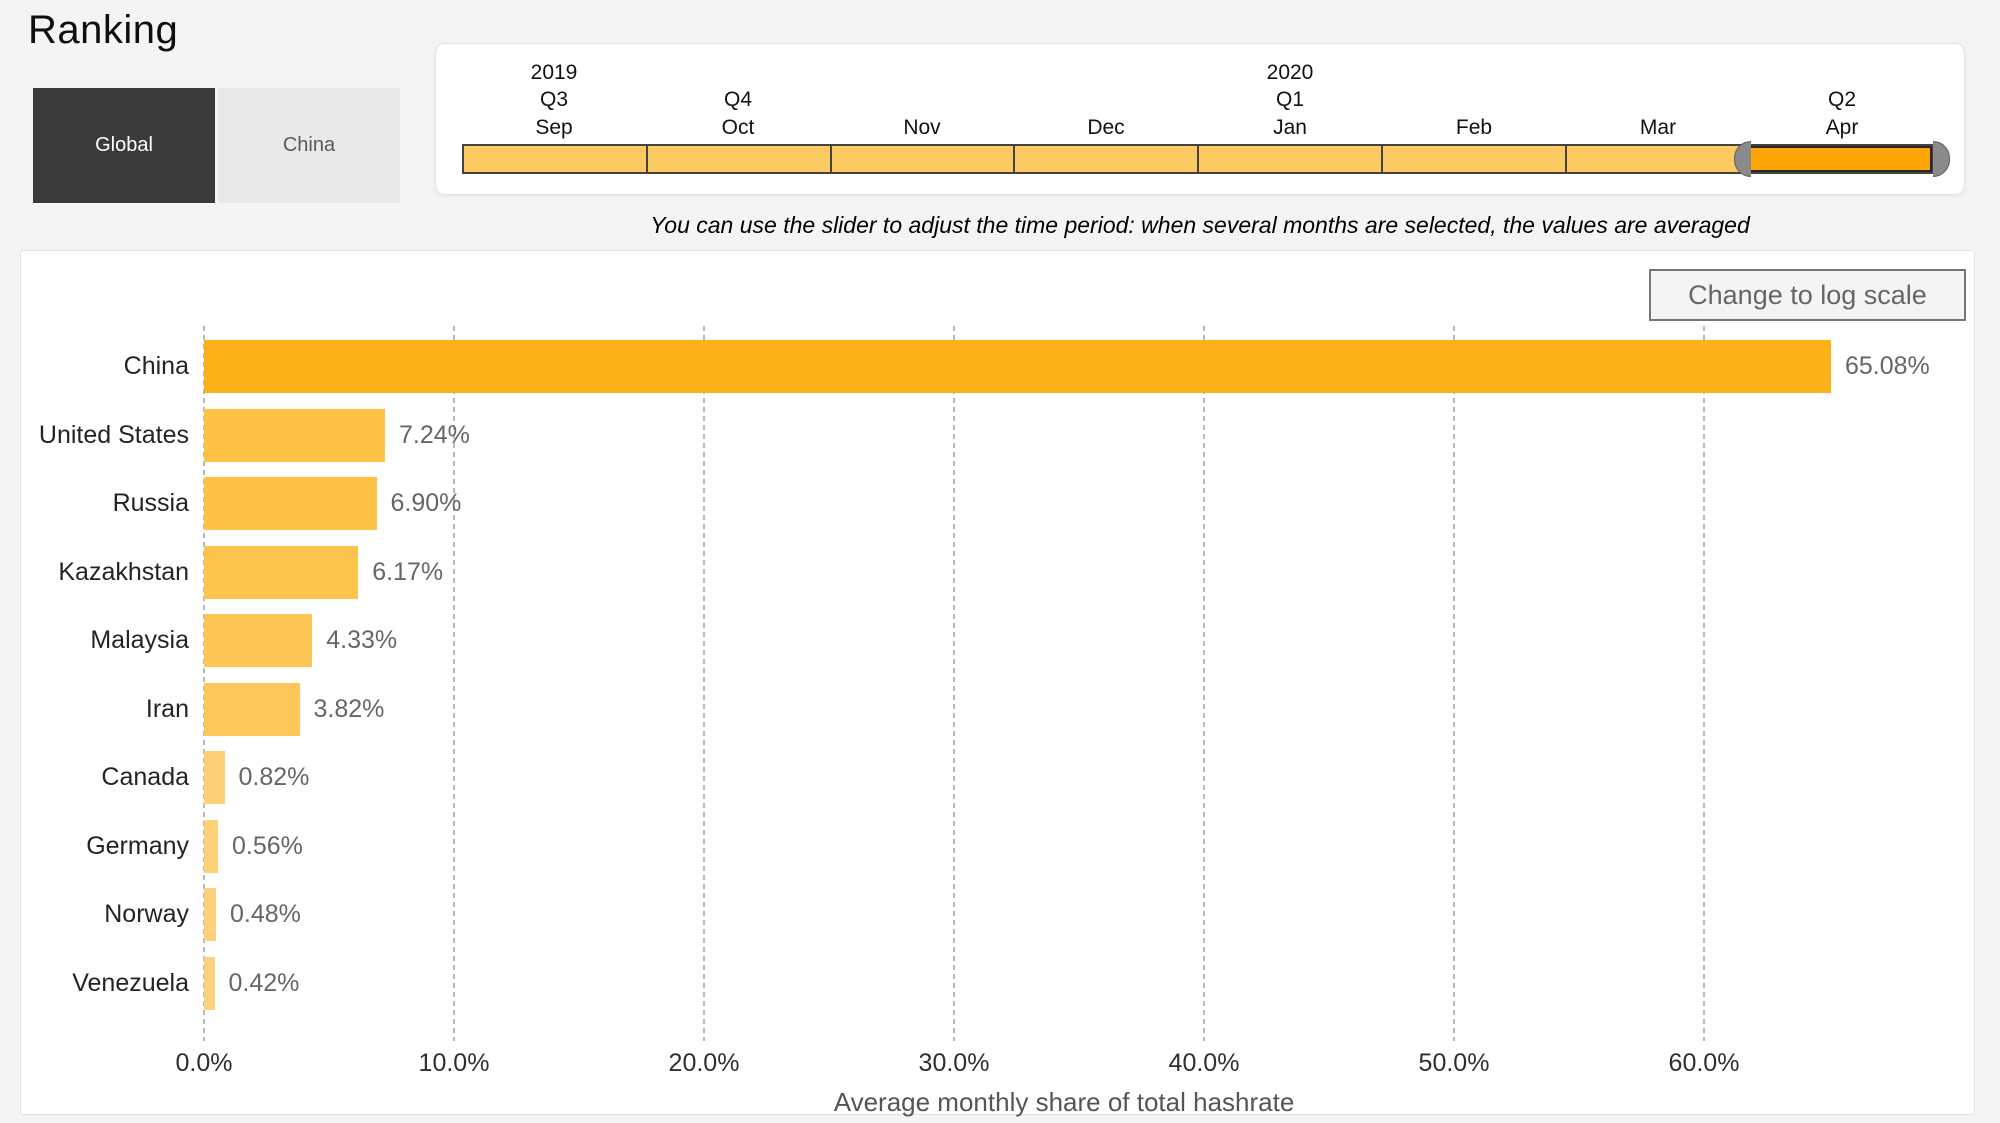 The height and width of the screenshot is (1123, 2000). I want to click on chart-row-canada: Canada 0.82%, so click(997, 777).